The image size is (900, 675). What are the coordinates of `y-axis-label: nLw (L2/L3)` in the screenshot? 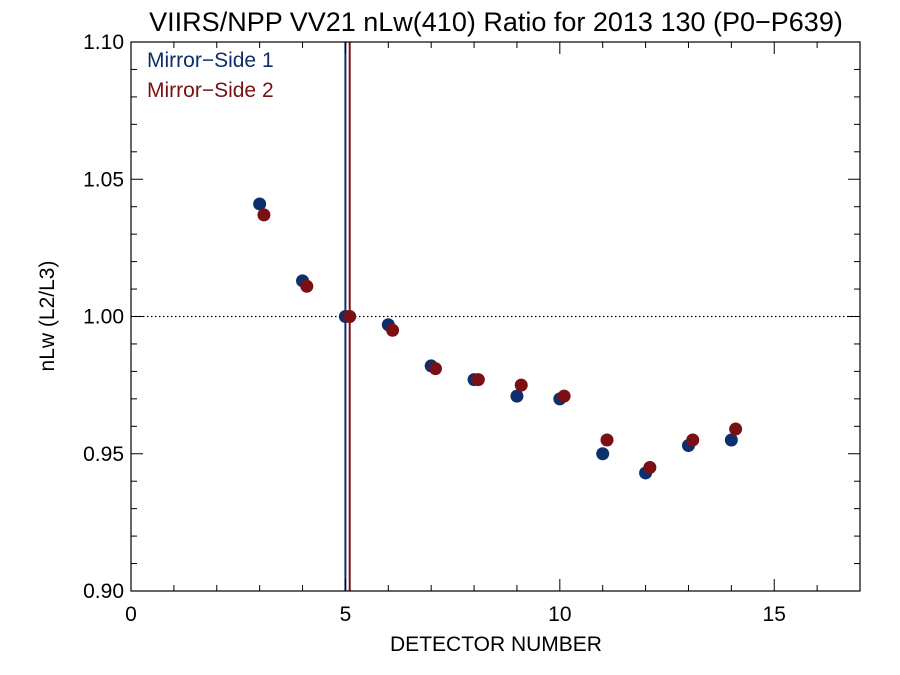 It's located at (47, 316).